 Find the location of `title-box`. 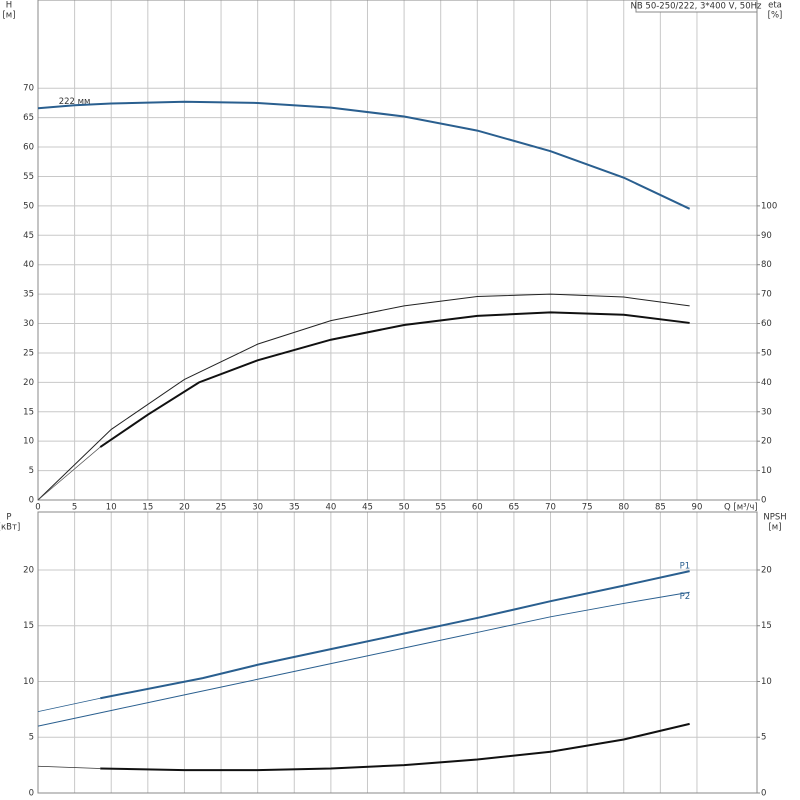

title-box is located at coordinates (696, 6).